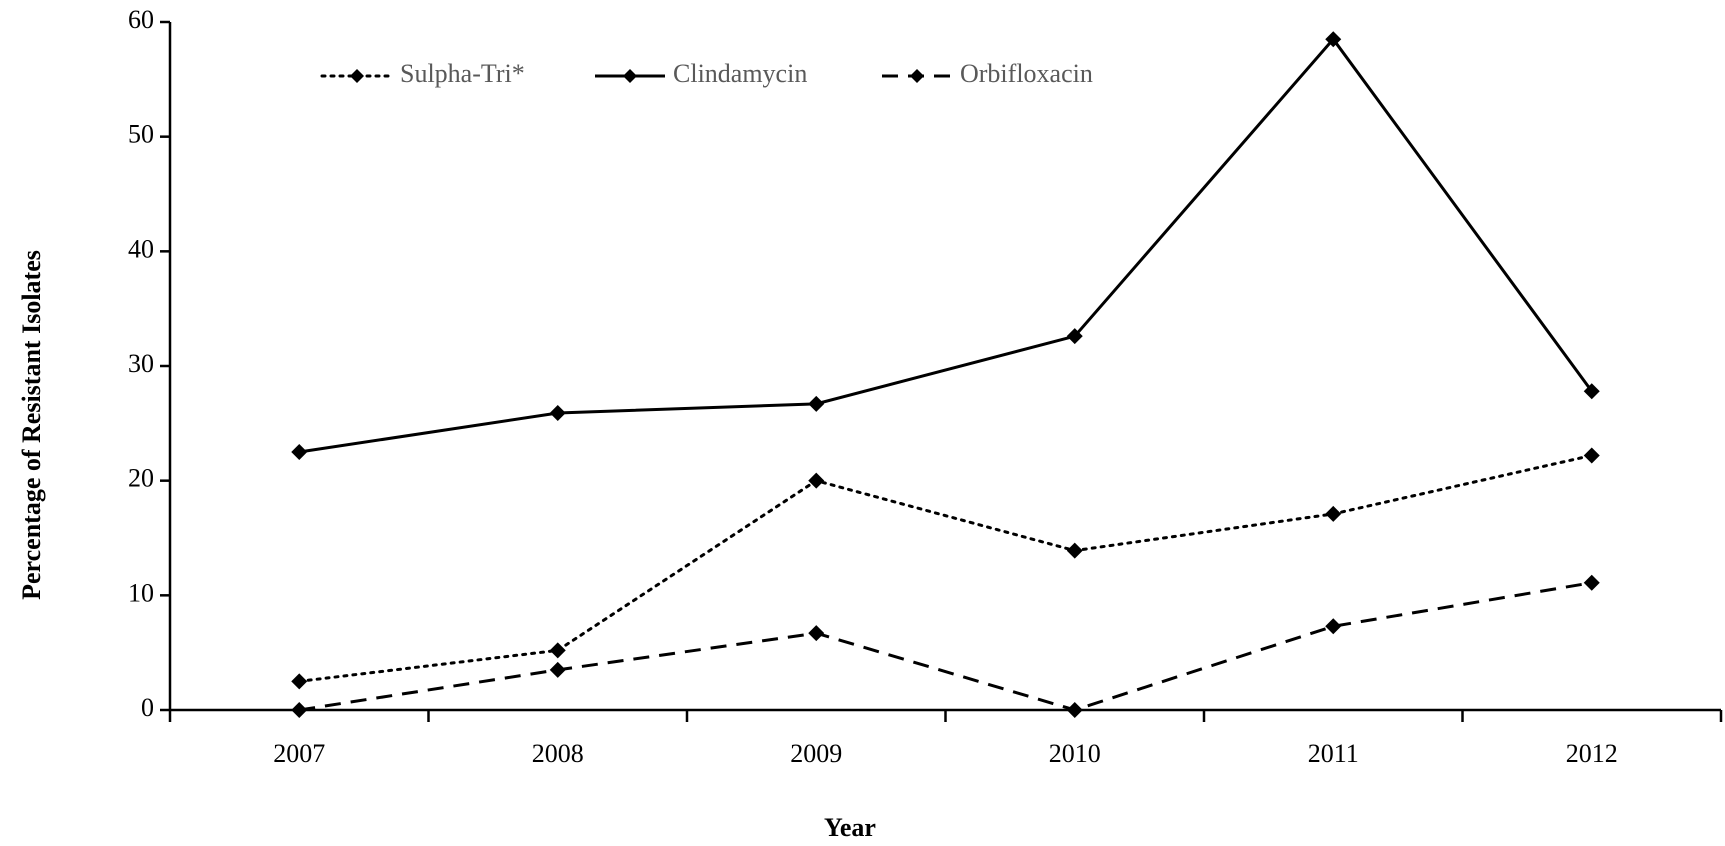 This screenshot has width=1725, height=846. What do you see at coordinates (141, 134) in the screenshot?
I see `y-tick-label: 50` at bounding box center [141, 134].